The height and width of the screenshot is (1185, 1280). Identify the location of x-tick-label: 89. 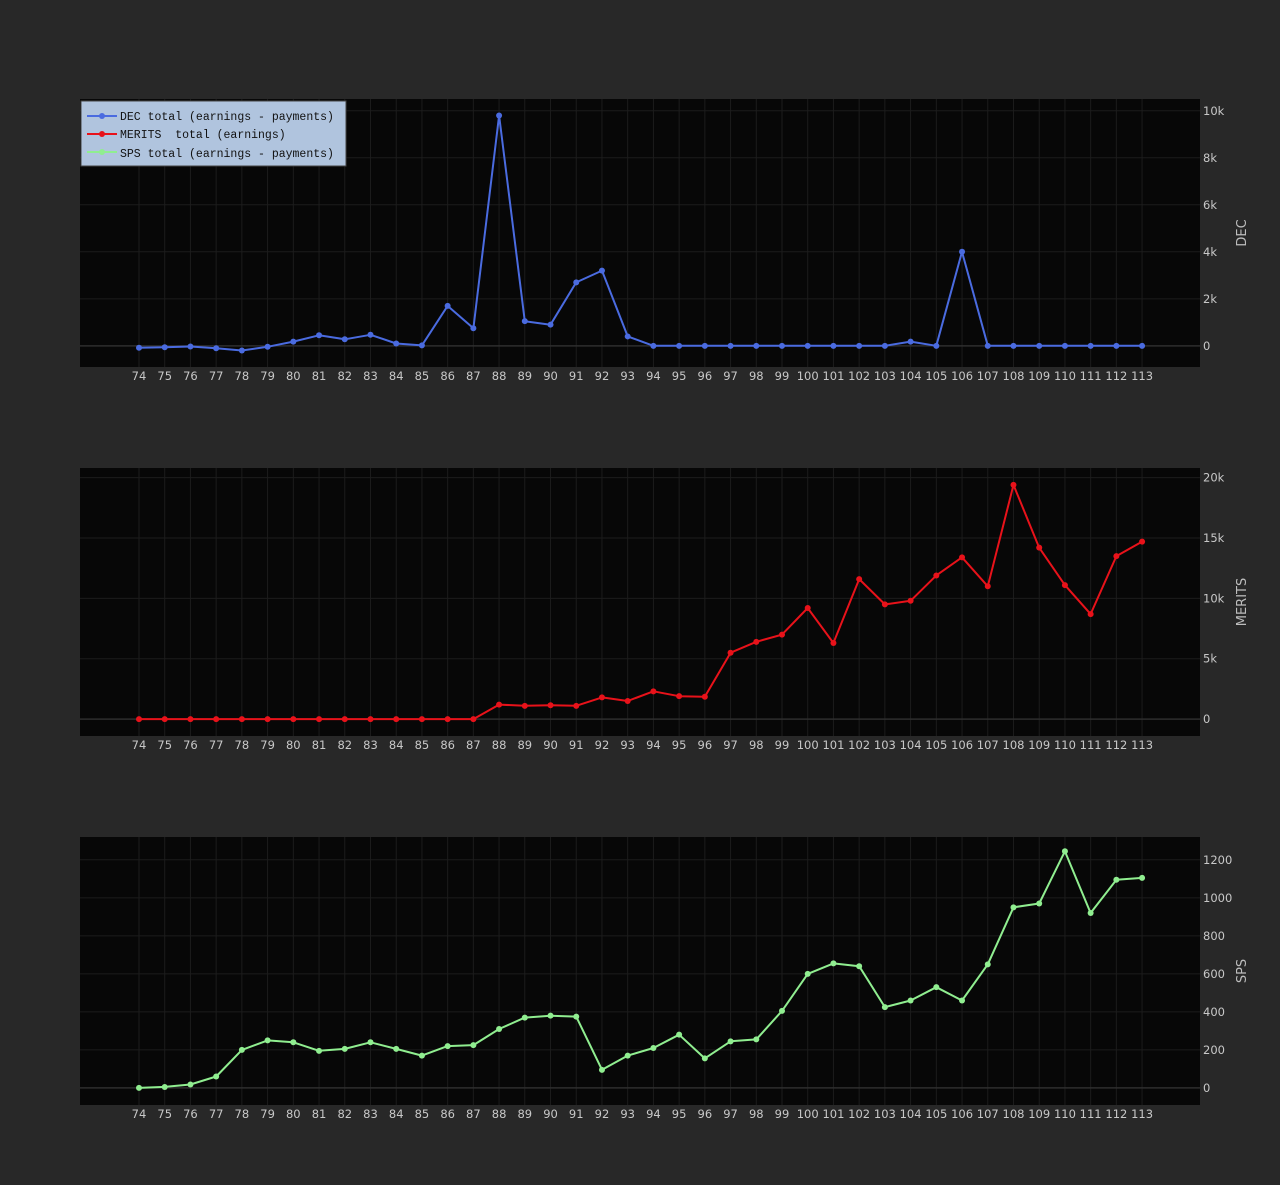
(524, 745).